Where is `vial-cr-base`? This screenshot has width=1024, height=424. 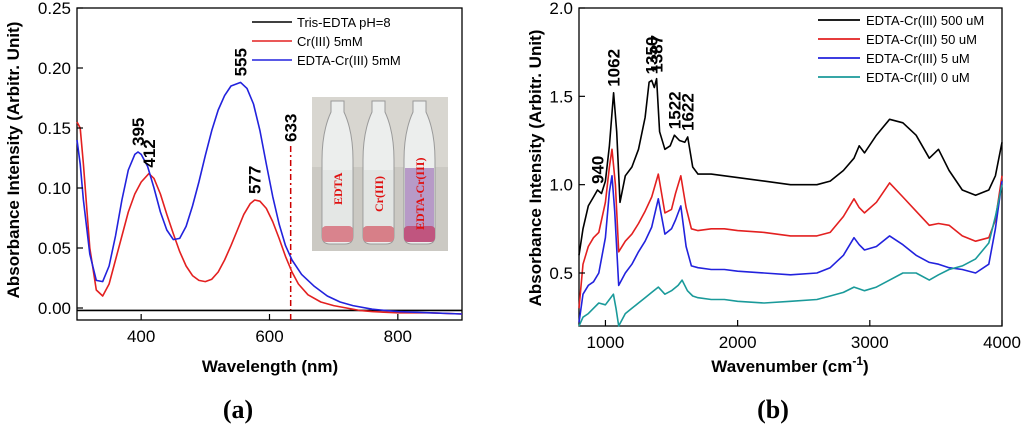 vial-cr-base is located at coordinates (378, 234).